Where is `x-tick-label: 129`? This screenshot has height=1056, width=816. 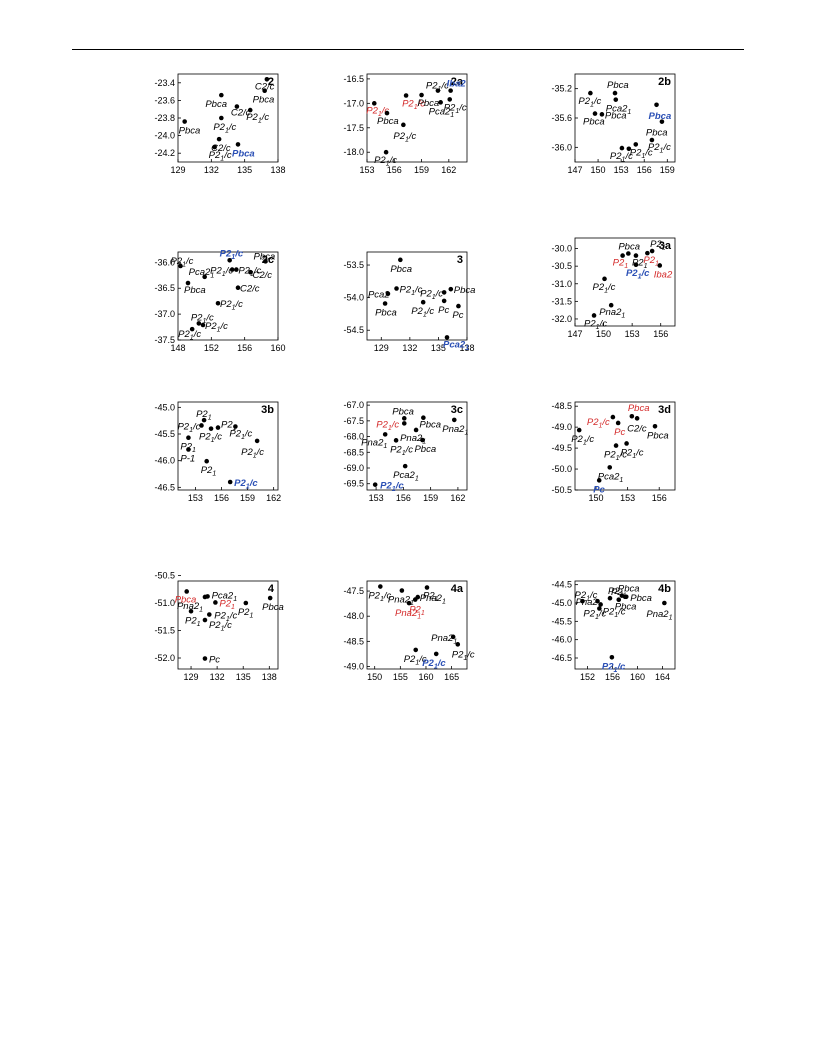
x-tick-label: 129 is located at coordinates (191, 677).